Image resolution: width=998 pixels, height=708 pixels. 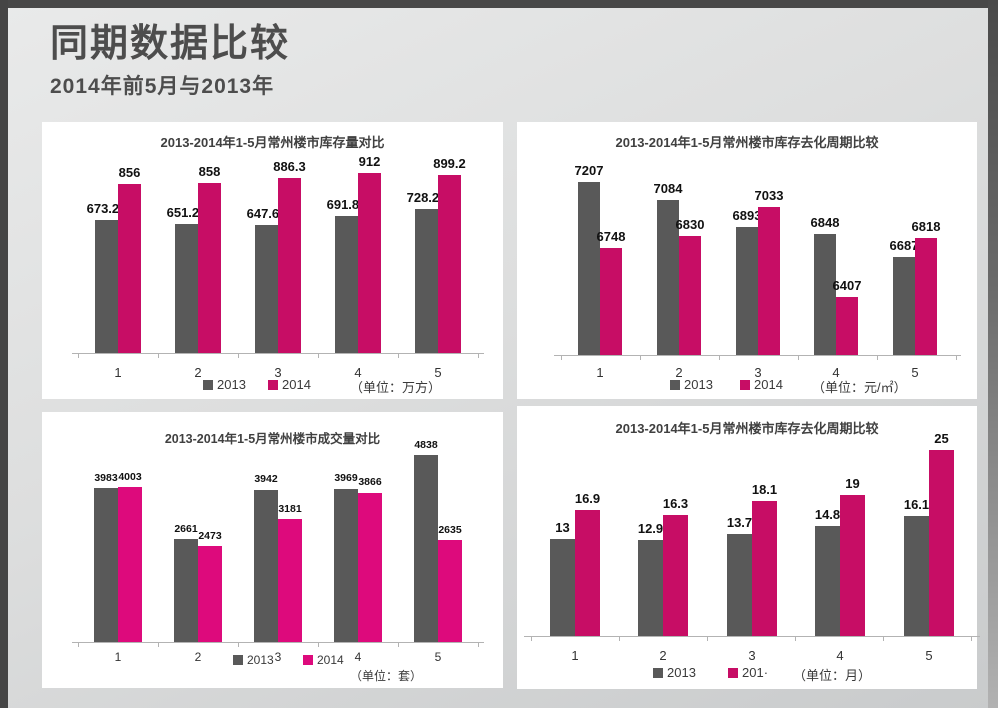 What do you see at coordinates (499, 4) in the screenshot?
I see `slide-top-border` at bounding box center [499, 4].